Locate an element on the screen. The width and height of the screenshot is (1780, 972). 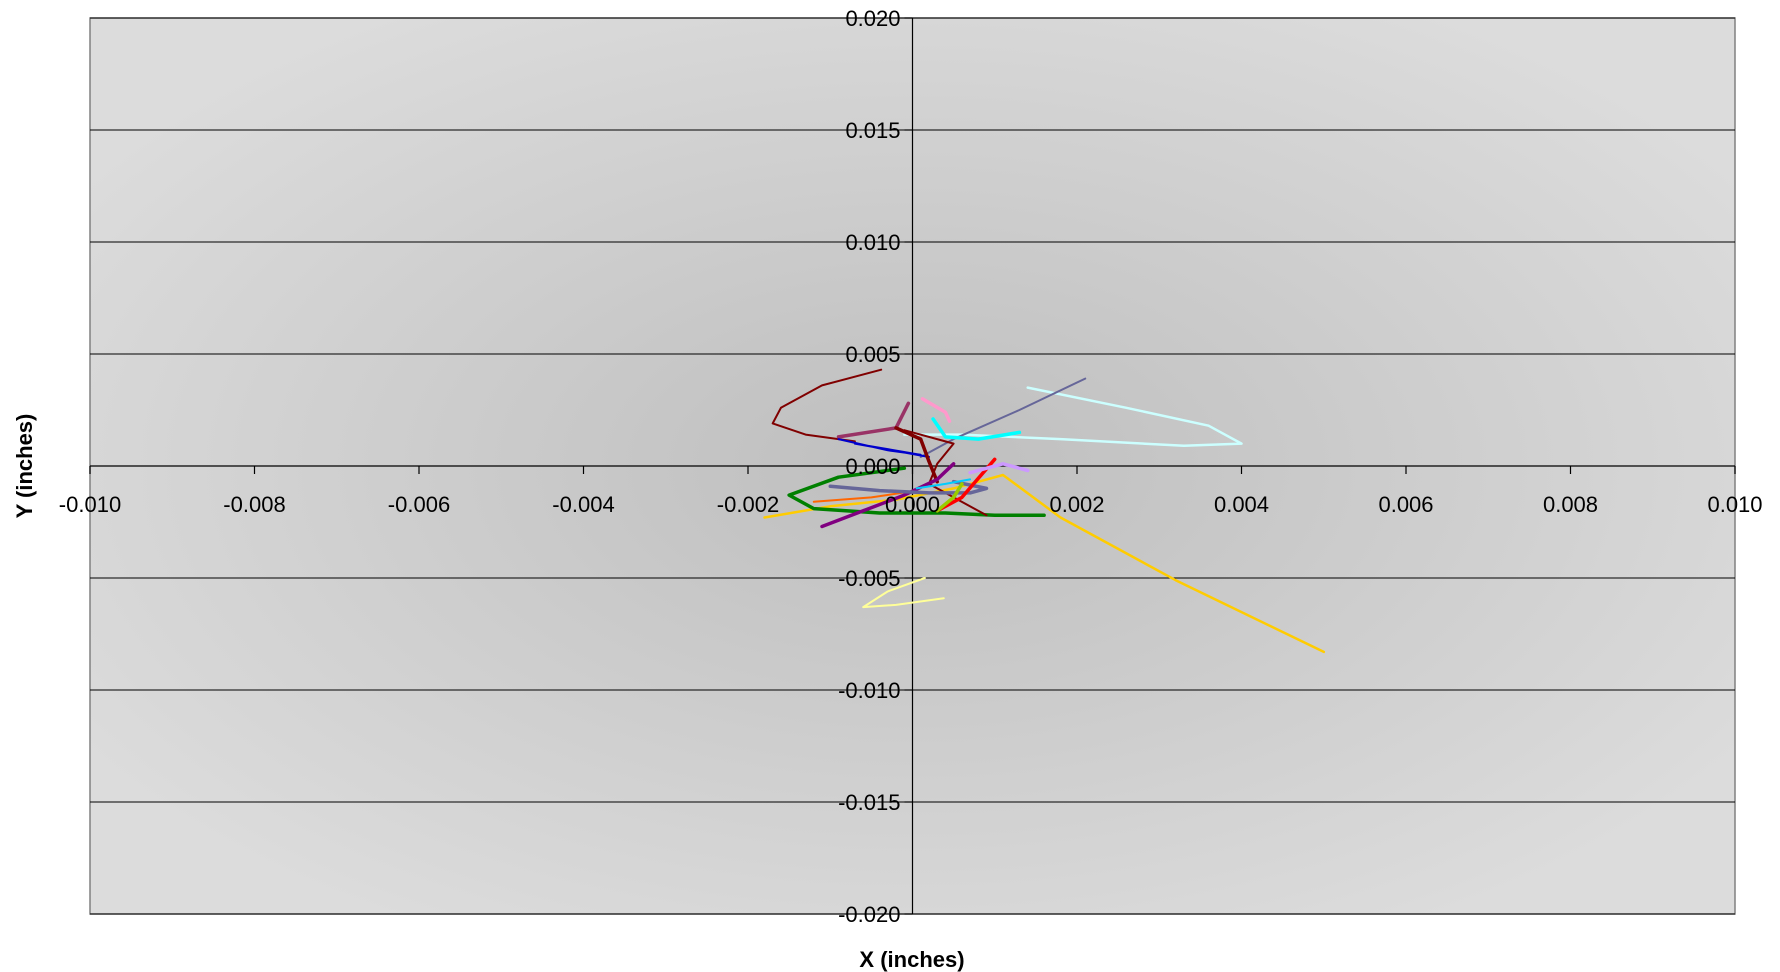
x-tick-label: 0.000 is located at coordinates (912, 504).